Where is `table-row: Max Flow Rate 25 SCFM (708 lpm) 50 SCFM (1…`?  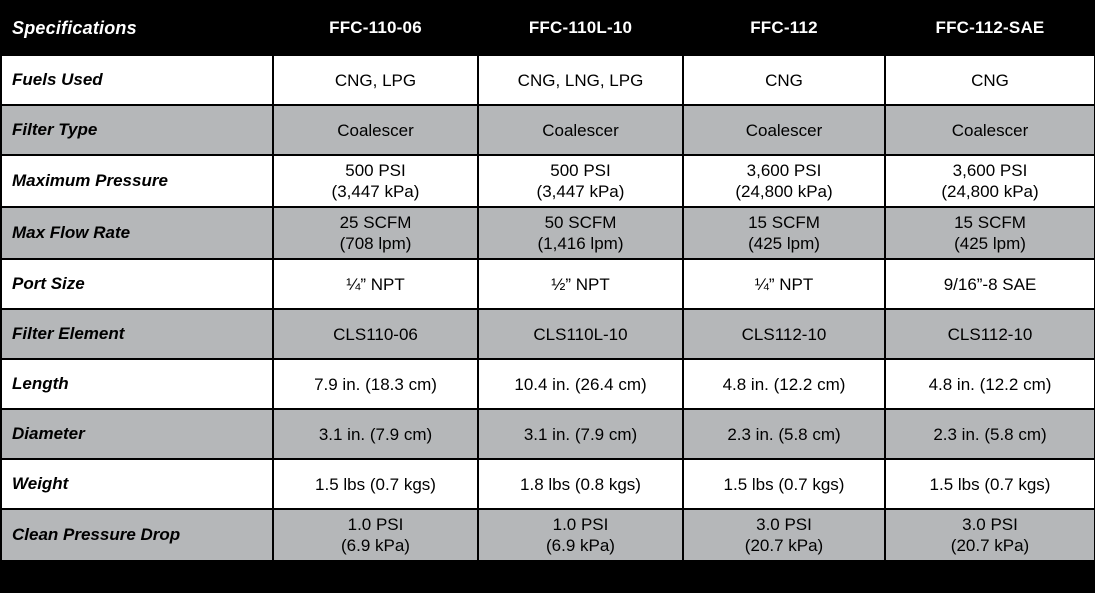 table-row: Max Flow Rate 25 SCFM (708 lpm) 50 SCFM (1… is located at coordinates (547, 233).